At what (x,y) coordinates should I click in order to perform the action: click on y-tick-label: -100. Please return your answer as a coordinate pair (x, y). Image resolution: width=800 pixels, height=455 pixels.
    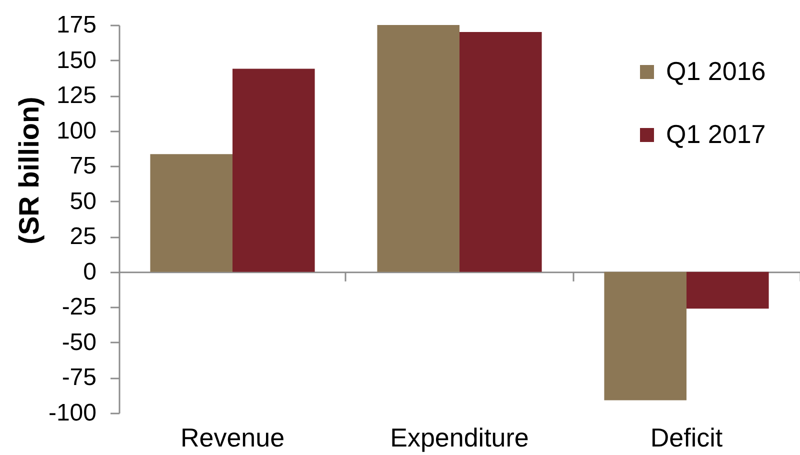
    Looking at the image, I should click on (72, 413).